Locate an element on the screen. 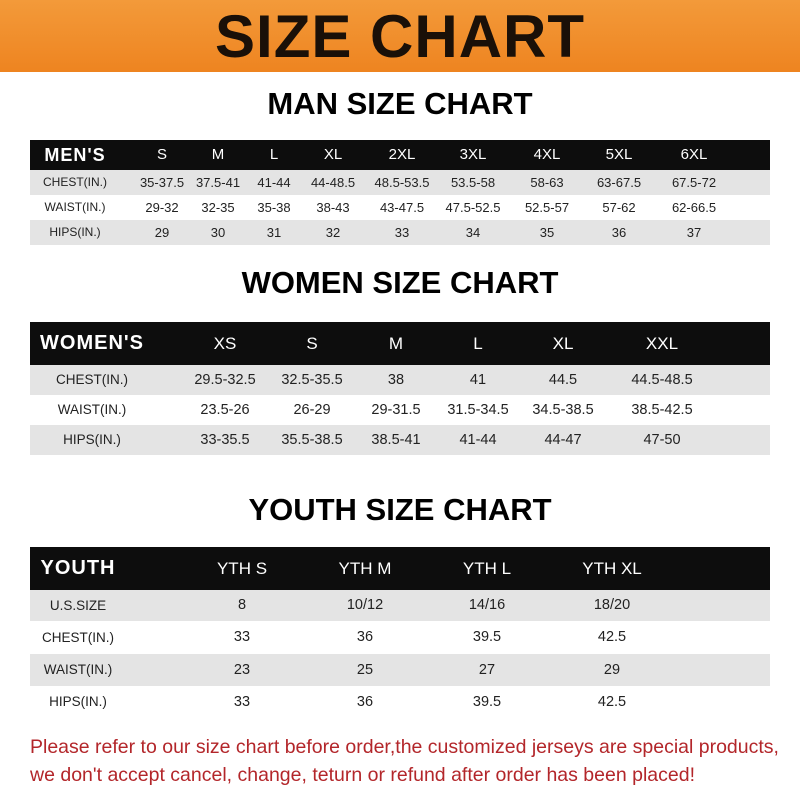 Image resolution: width=800 pixels, height=800 pixels. banner: SIZE CHART is located at coordinates (400, 36).